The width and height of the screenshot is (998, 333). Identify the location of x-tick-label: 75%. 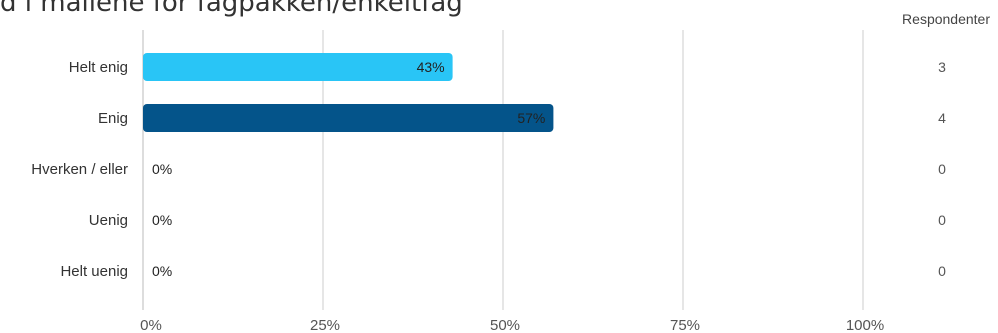
(685, 325).